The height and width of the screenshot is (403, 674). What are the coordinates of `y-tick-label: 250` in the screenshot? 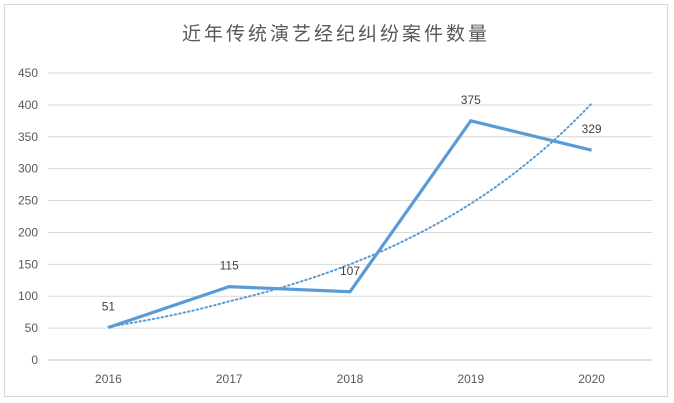 It's located at (28, 201).